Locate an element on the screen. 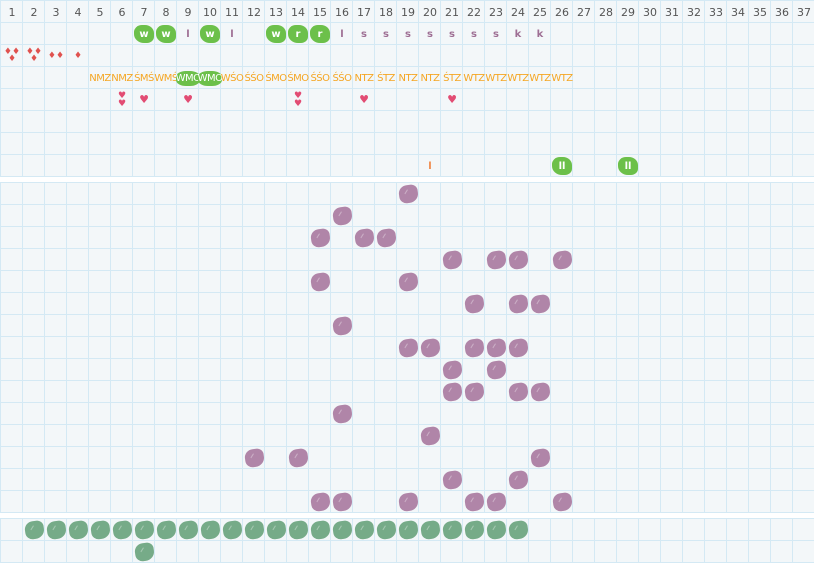  column-header: 3 is located at coordinates (56, 12).